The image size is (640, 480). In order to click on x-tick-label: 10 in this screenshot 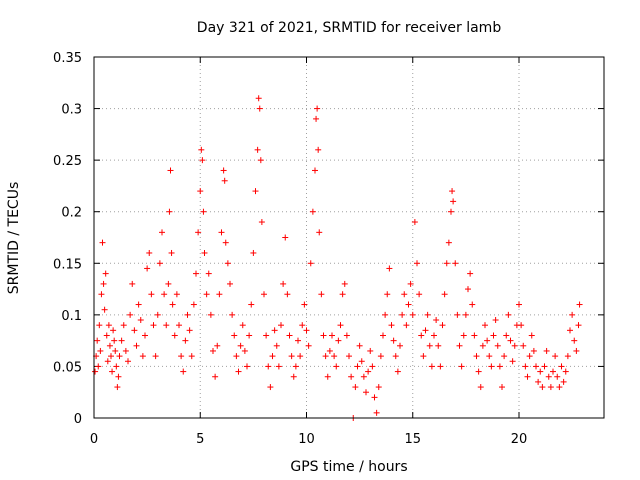, I will do `click(306, 439)`.